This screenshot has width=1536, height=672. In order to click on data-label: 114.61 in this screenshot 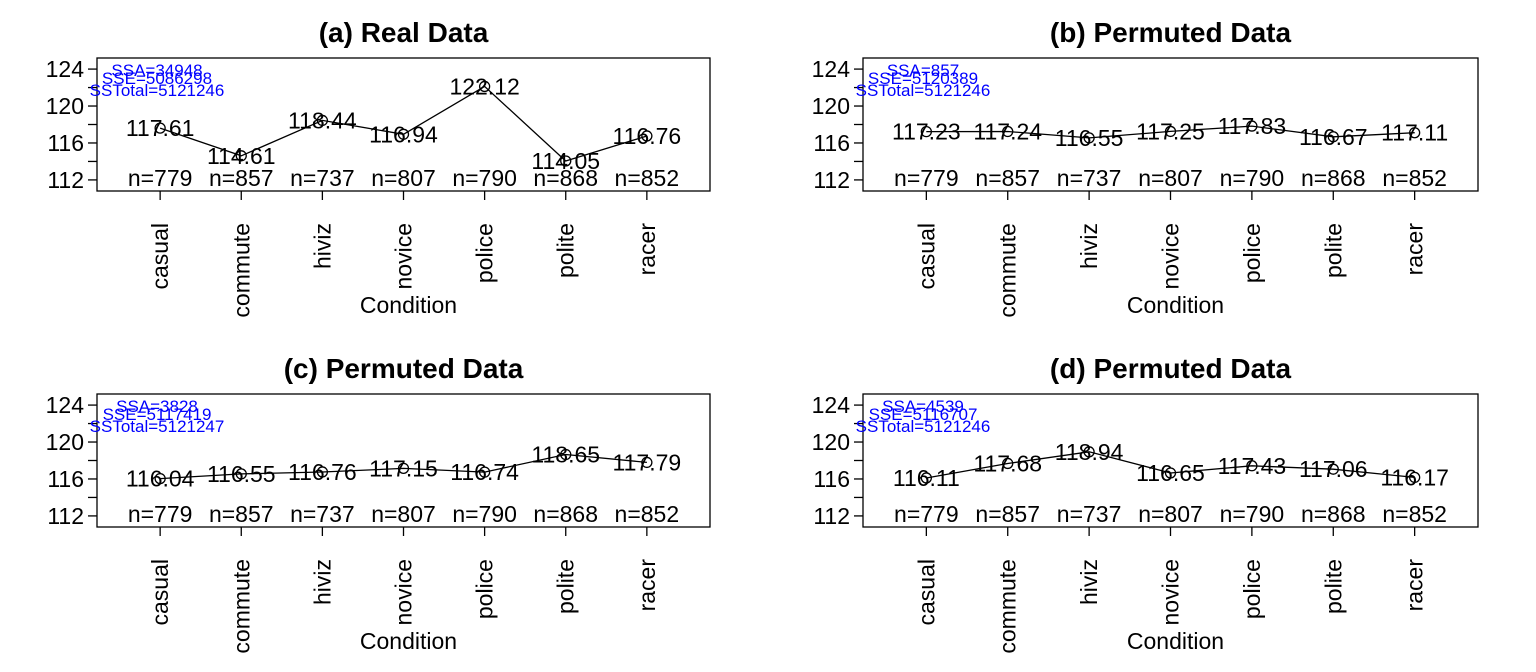, I will do `click(241, 156)`.